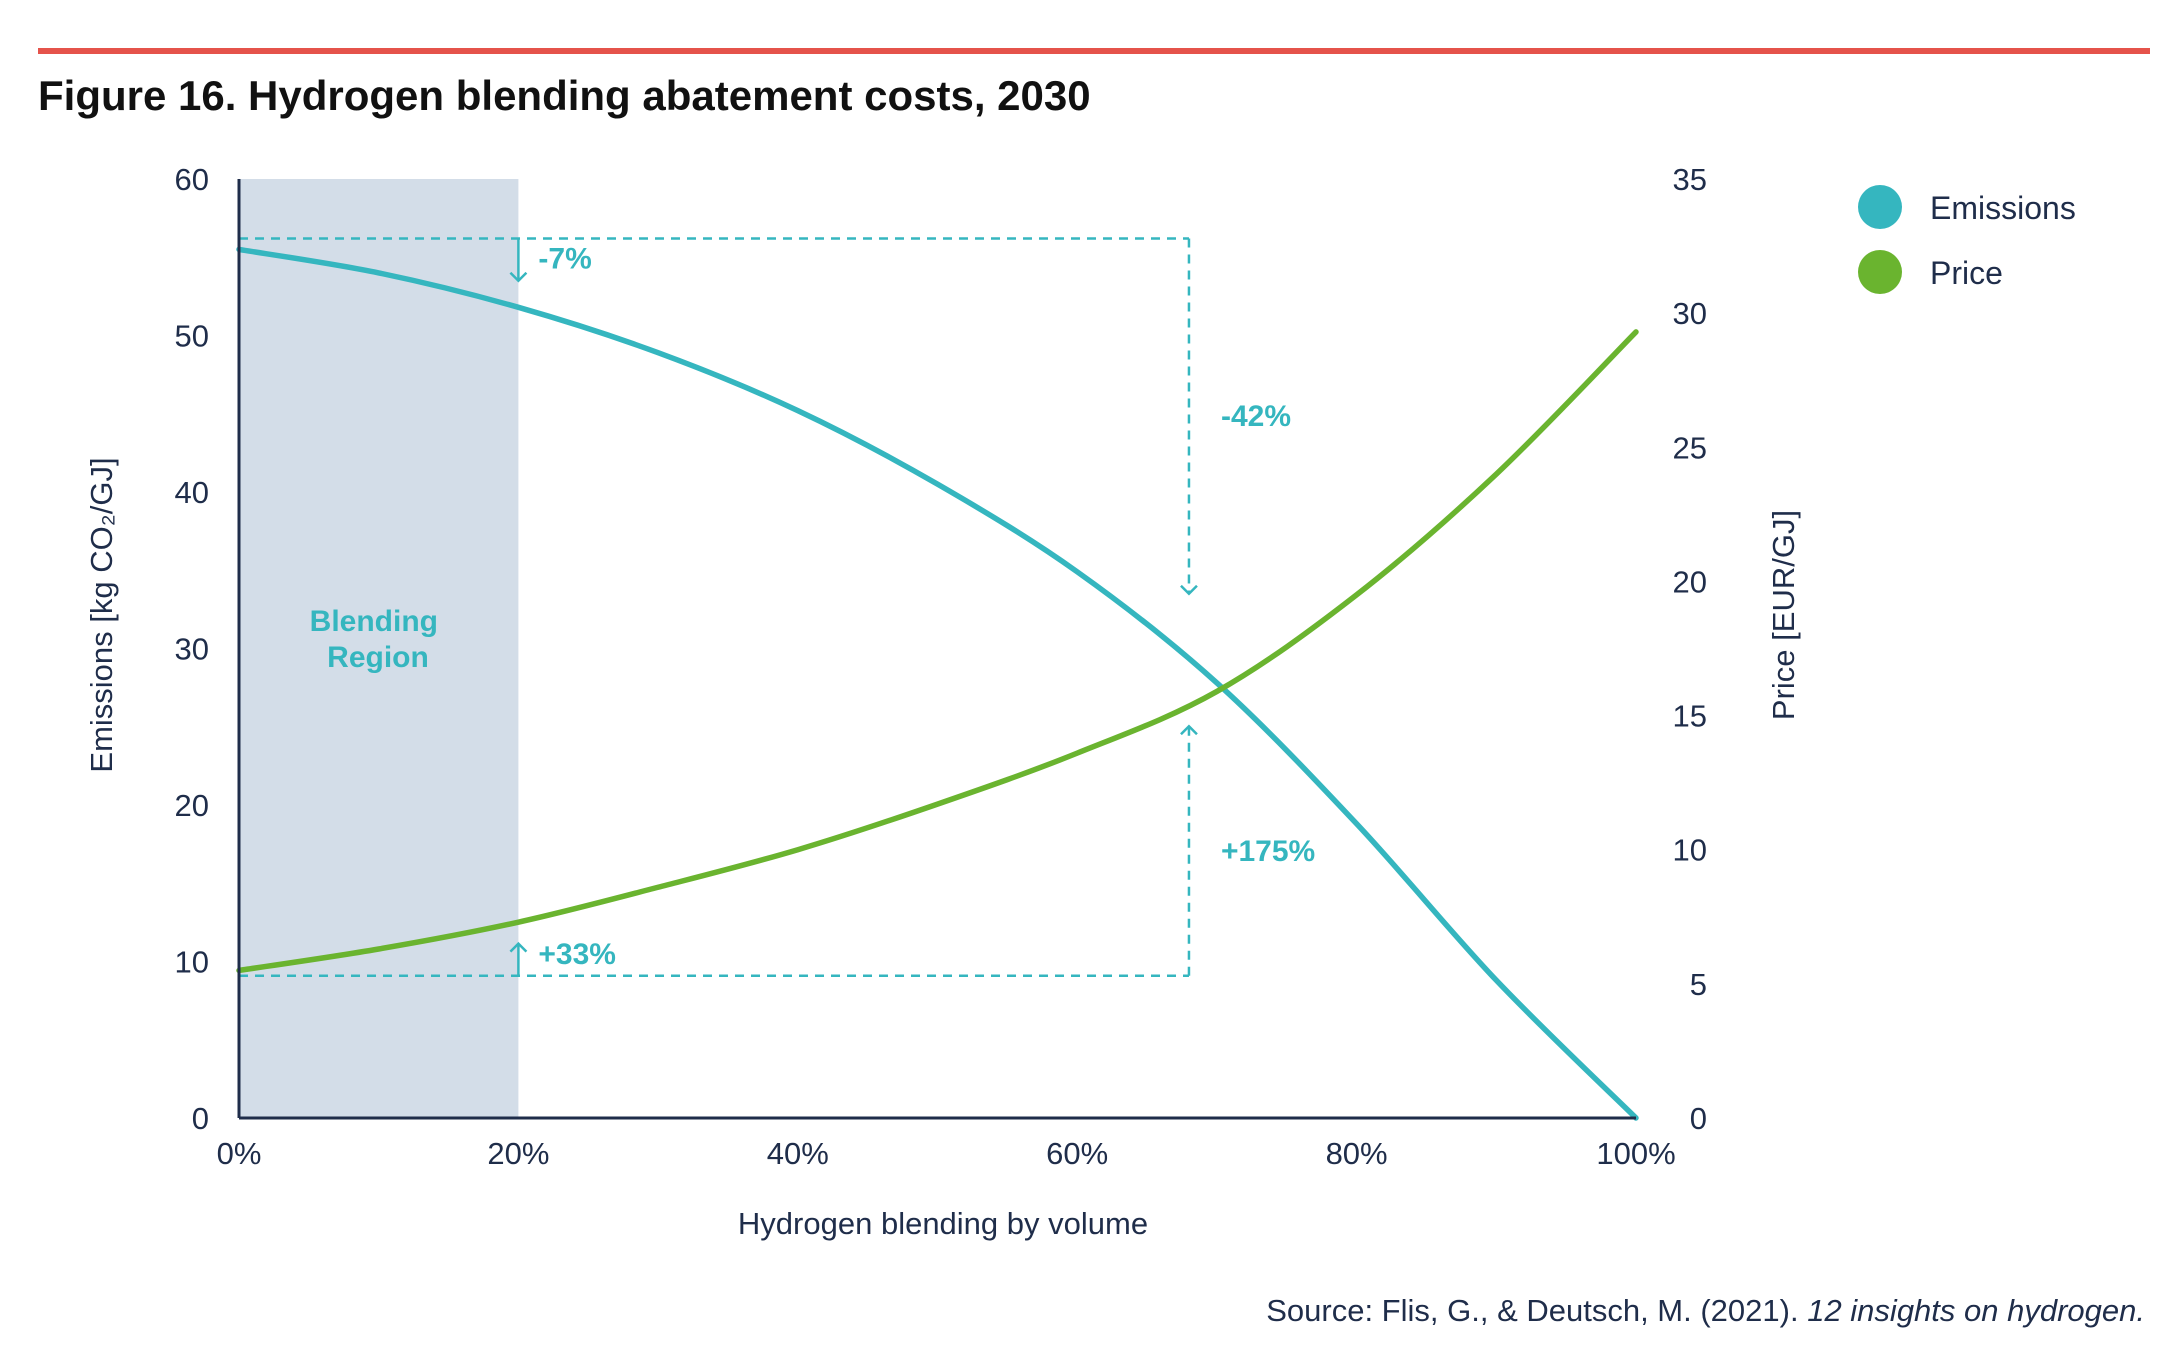  What do you see at coordinates (192, 962) in the screenshot?
I see `y-left-tick-label: 10` at bounding box center [192, 962].